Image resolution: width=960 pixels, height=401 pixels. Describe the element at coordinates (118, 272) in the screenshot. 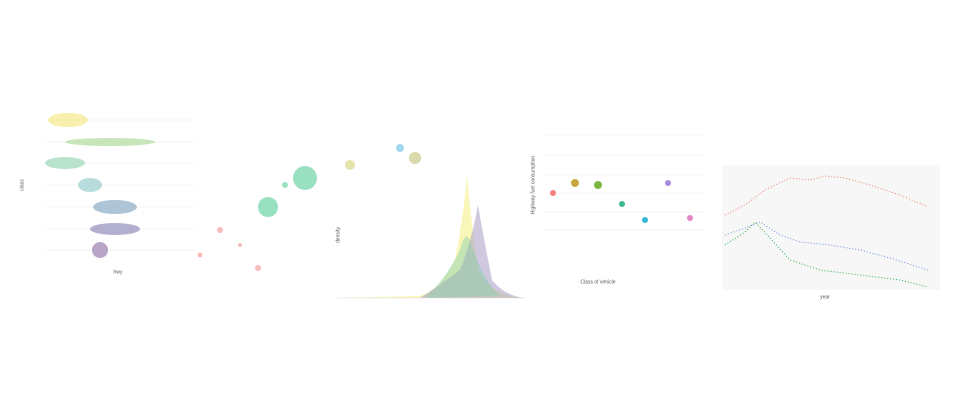

I see `x-axis-label: hwy` at that location.